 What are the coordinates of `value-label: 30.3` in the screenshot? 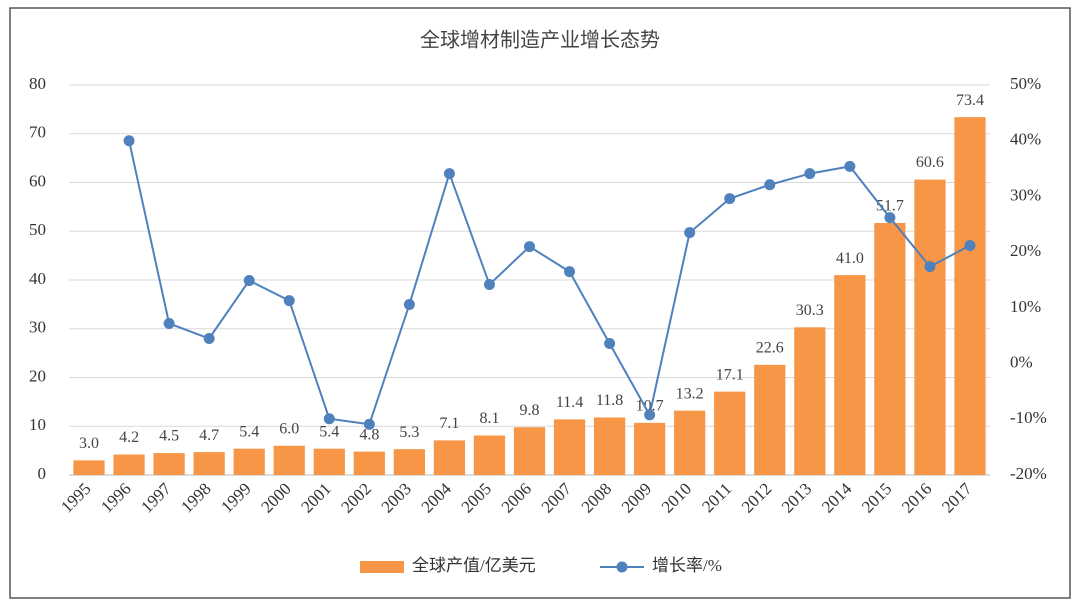 It's located at (810, 310).